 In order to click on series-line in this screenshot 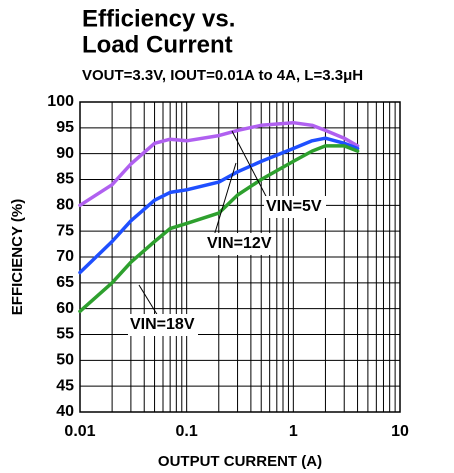, I will do `click(219, 164)`.